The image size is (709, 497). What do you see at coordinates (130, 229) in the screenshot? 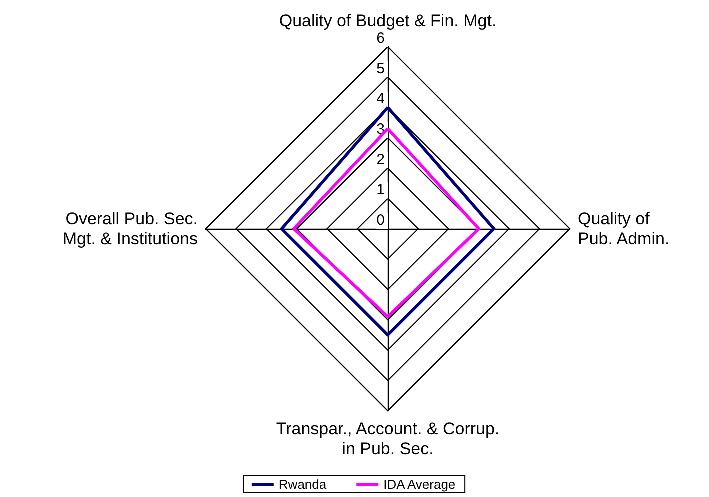
I see `spoke-label: Overall Pub. Sec. Mgt. & Institutions` at bounding box center [130, 229].